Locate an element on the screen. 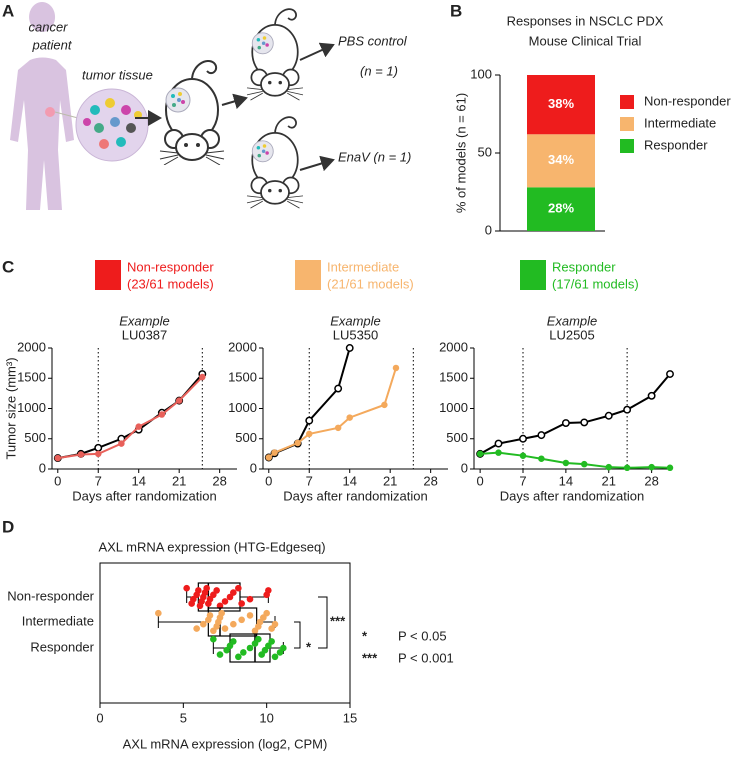 The height and width of the screenshot is (781, 739). y-tick-label: 1000 is located at coordinates (453, 407).